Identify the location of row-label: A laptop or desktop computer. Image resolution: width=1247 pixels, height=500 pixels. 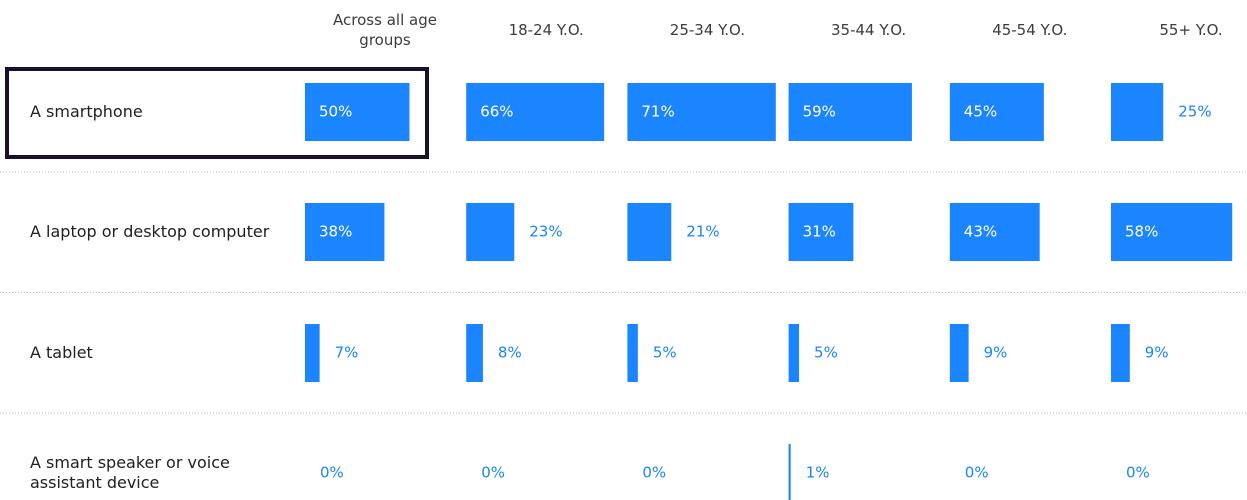
(150, 231).